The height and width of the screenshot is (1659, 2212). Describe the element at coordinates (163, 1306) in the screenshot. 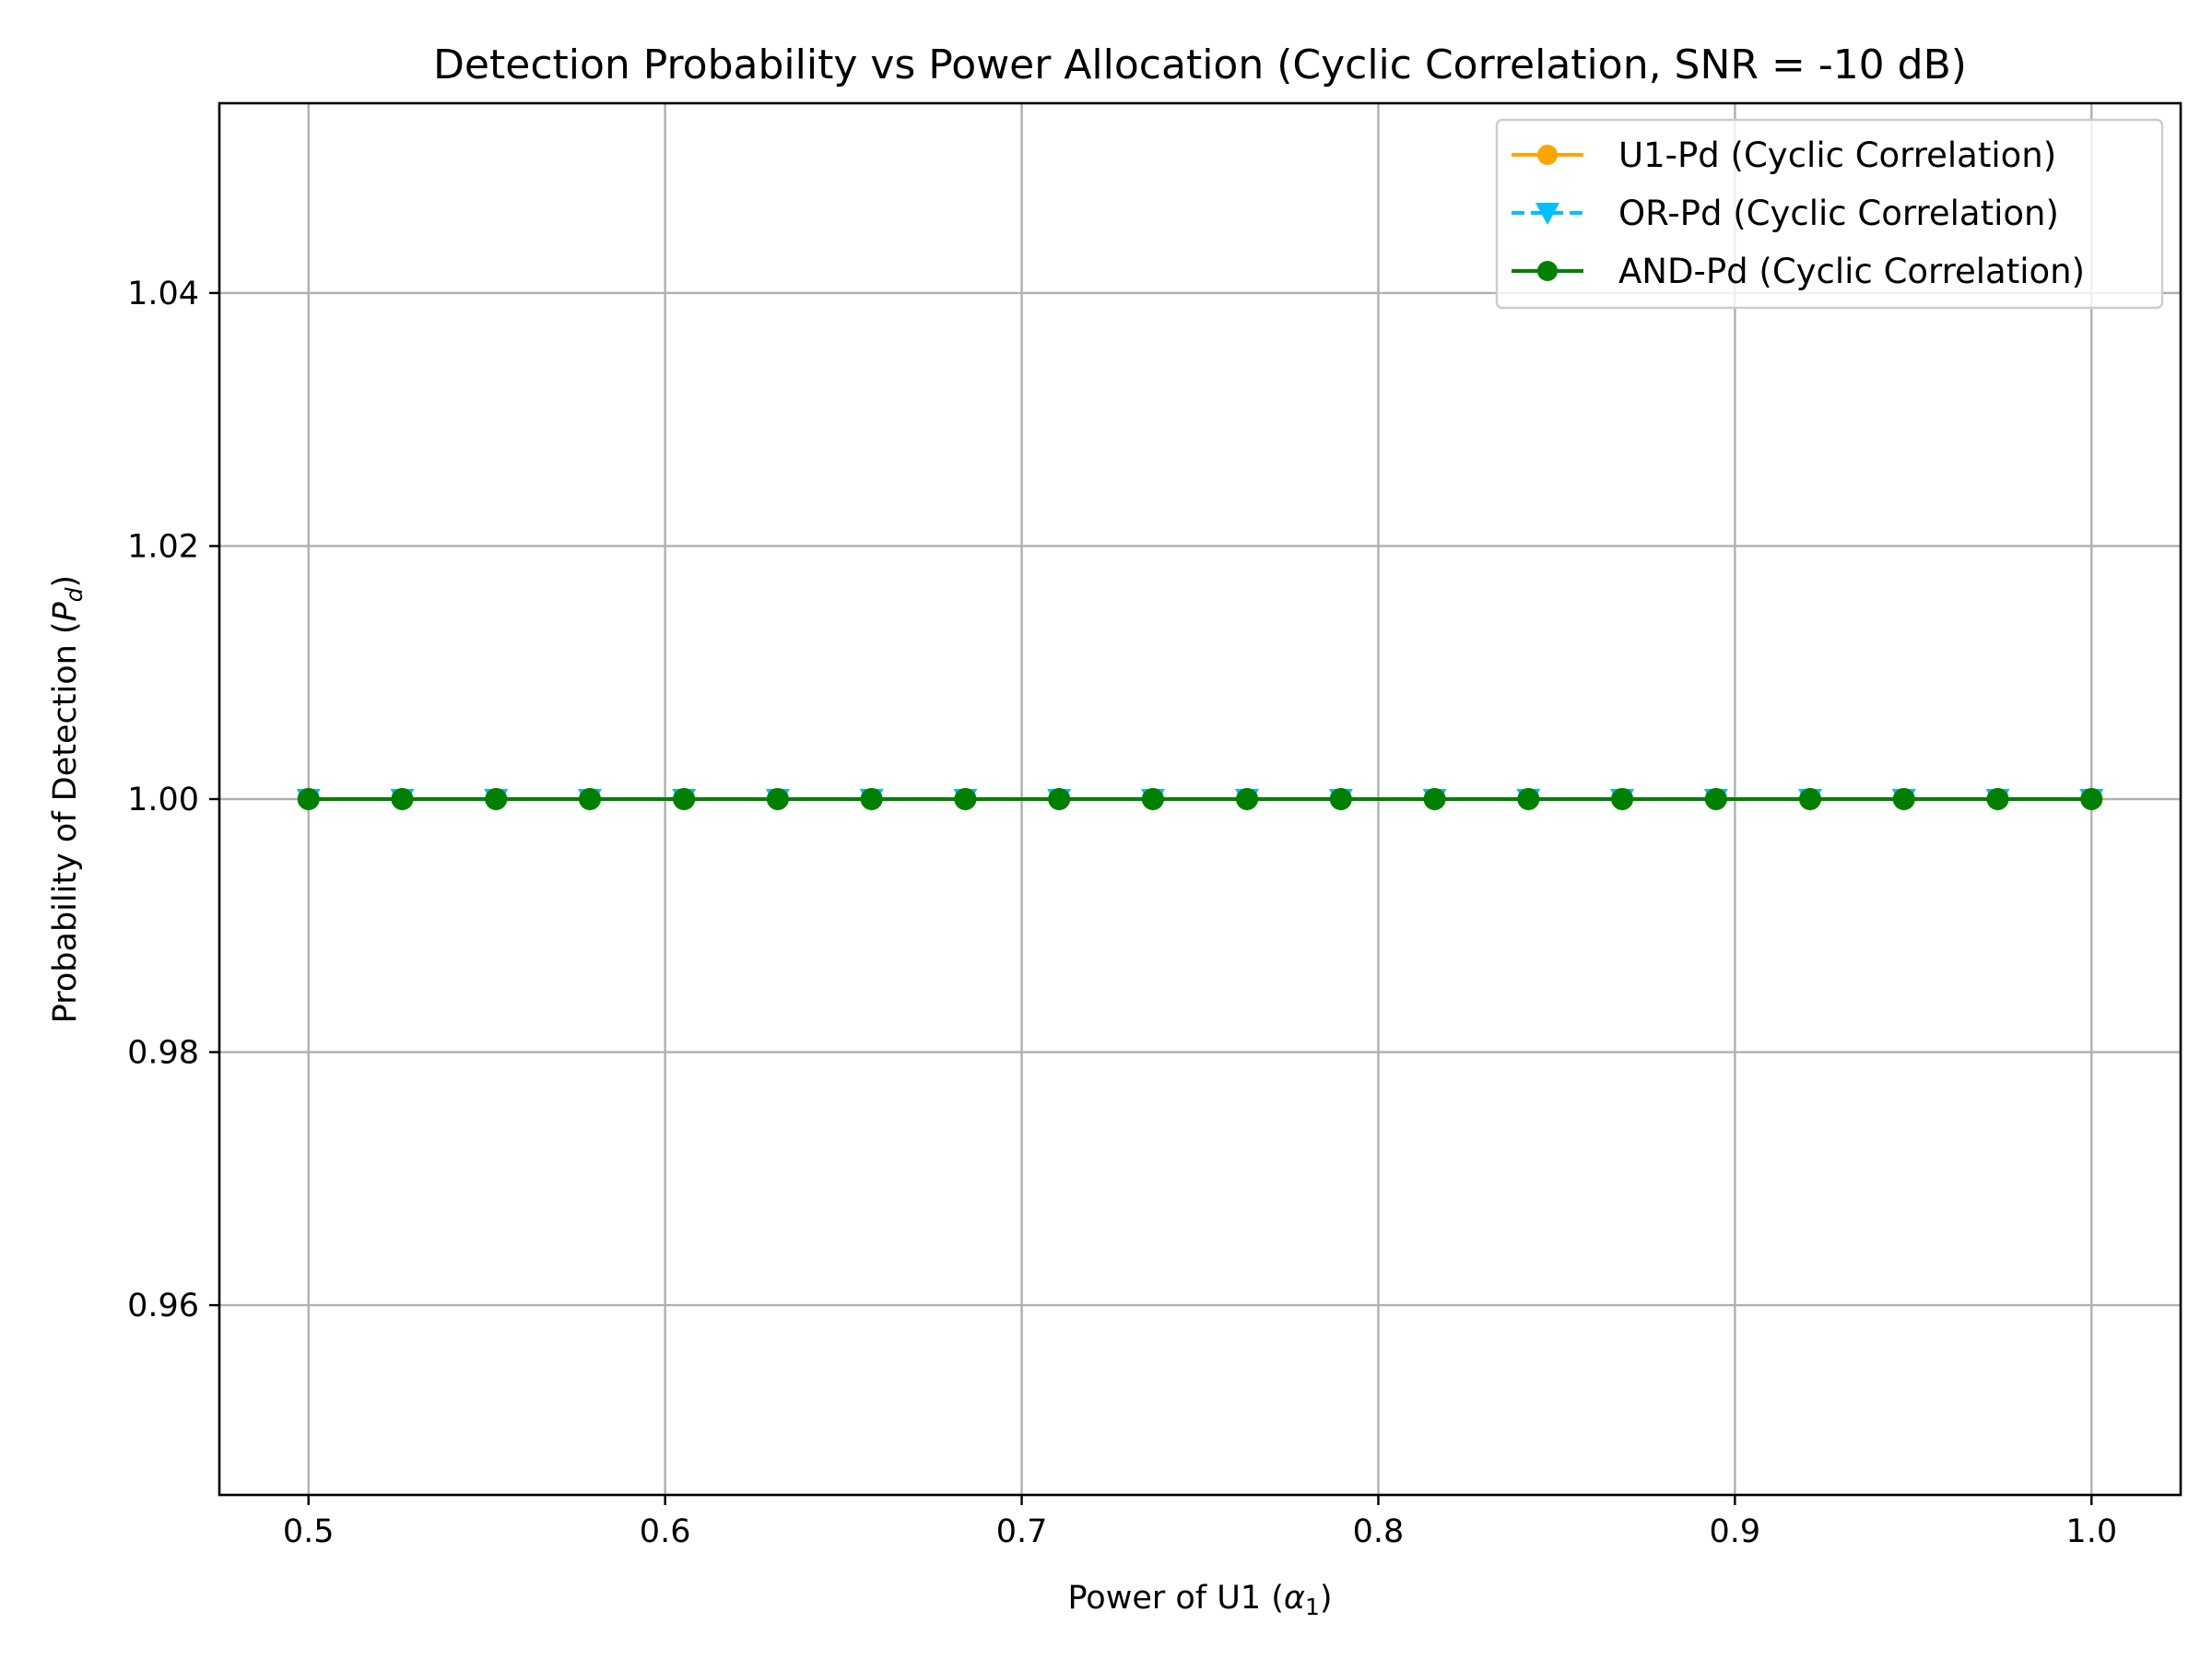

I see `y-tick-label: 0.96` at that location.